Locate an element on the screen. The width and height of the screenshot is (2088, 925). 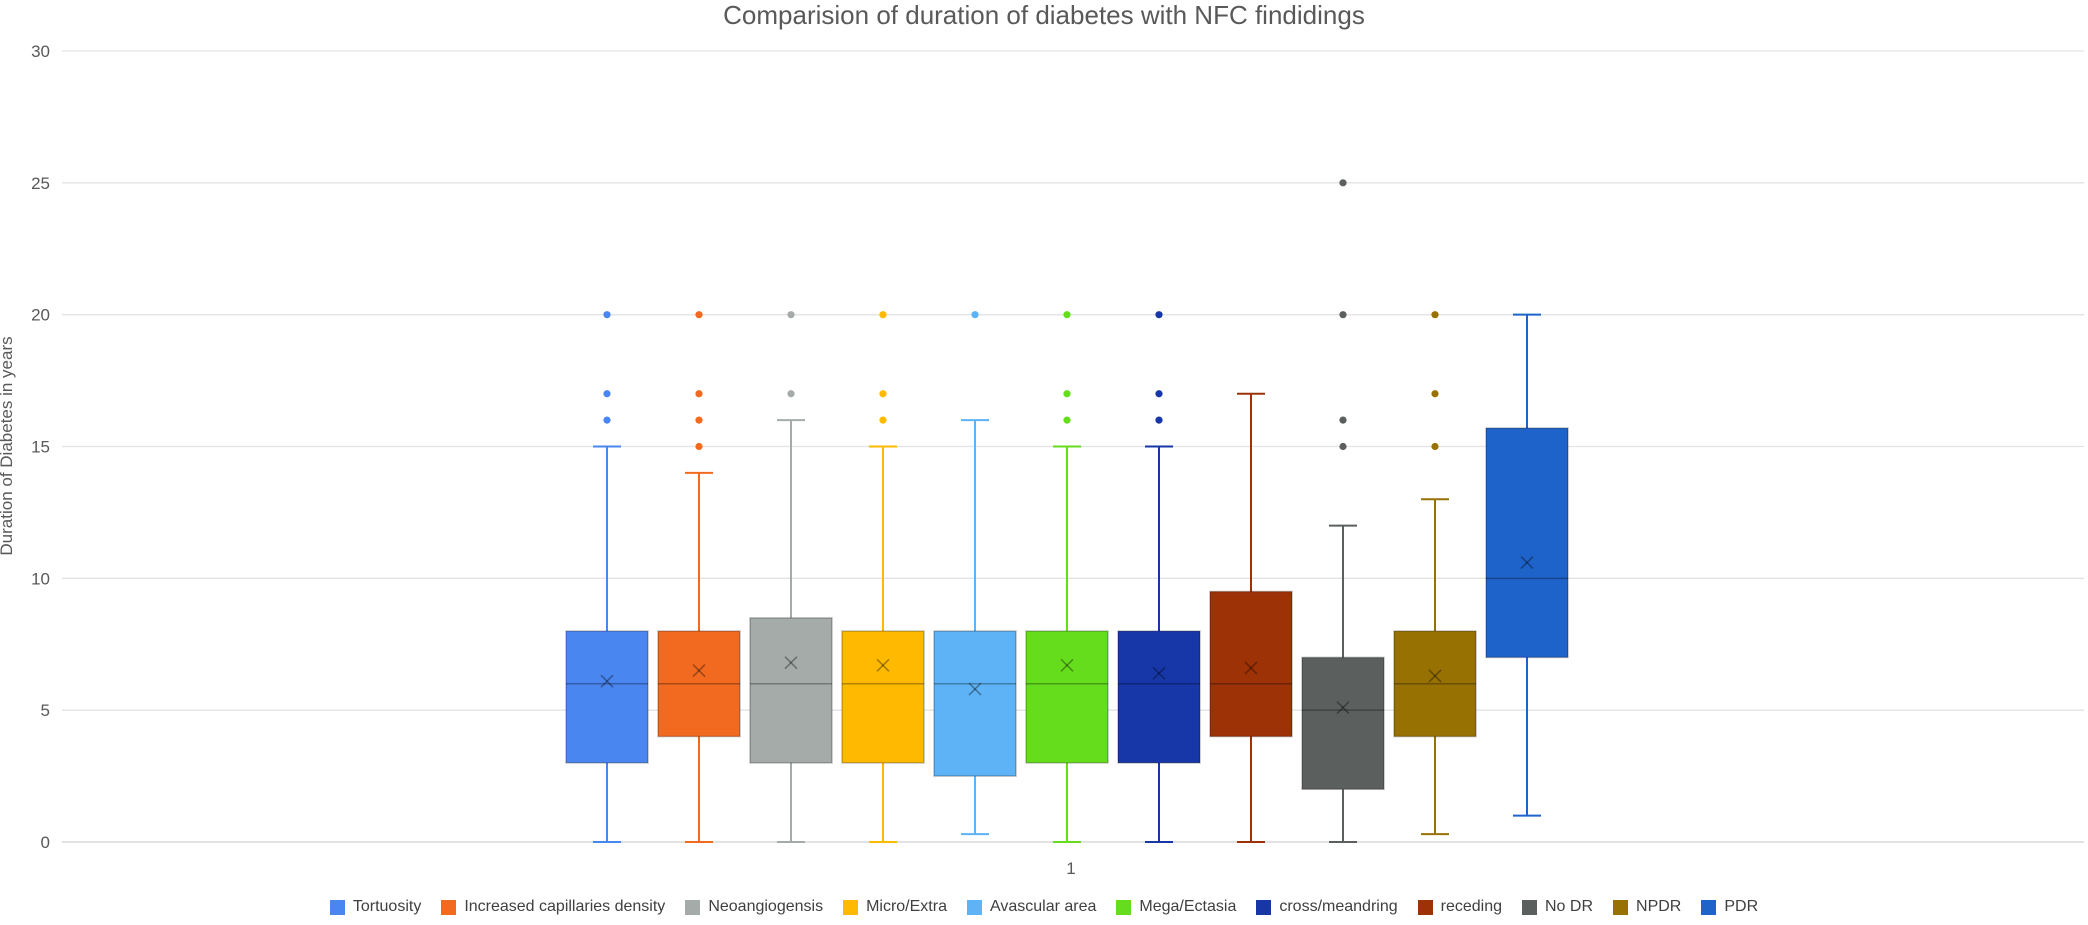
box-neoangiogensis is located at coordinates (791, 577).